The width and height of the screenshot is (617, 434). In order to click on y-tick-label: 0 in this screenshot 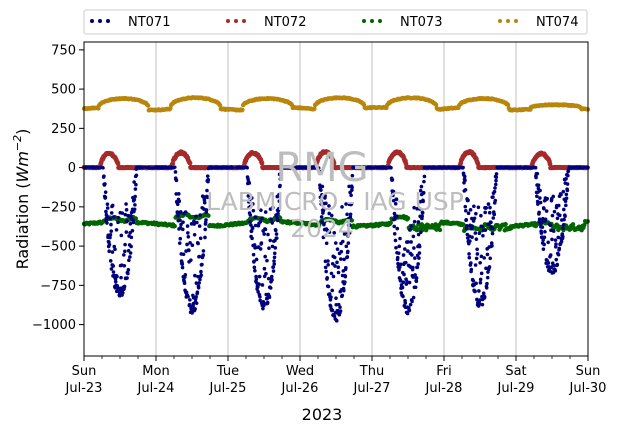, I will do `click(72, 168)`.